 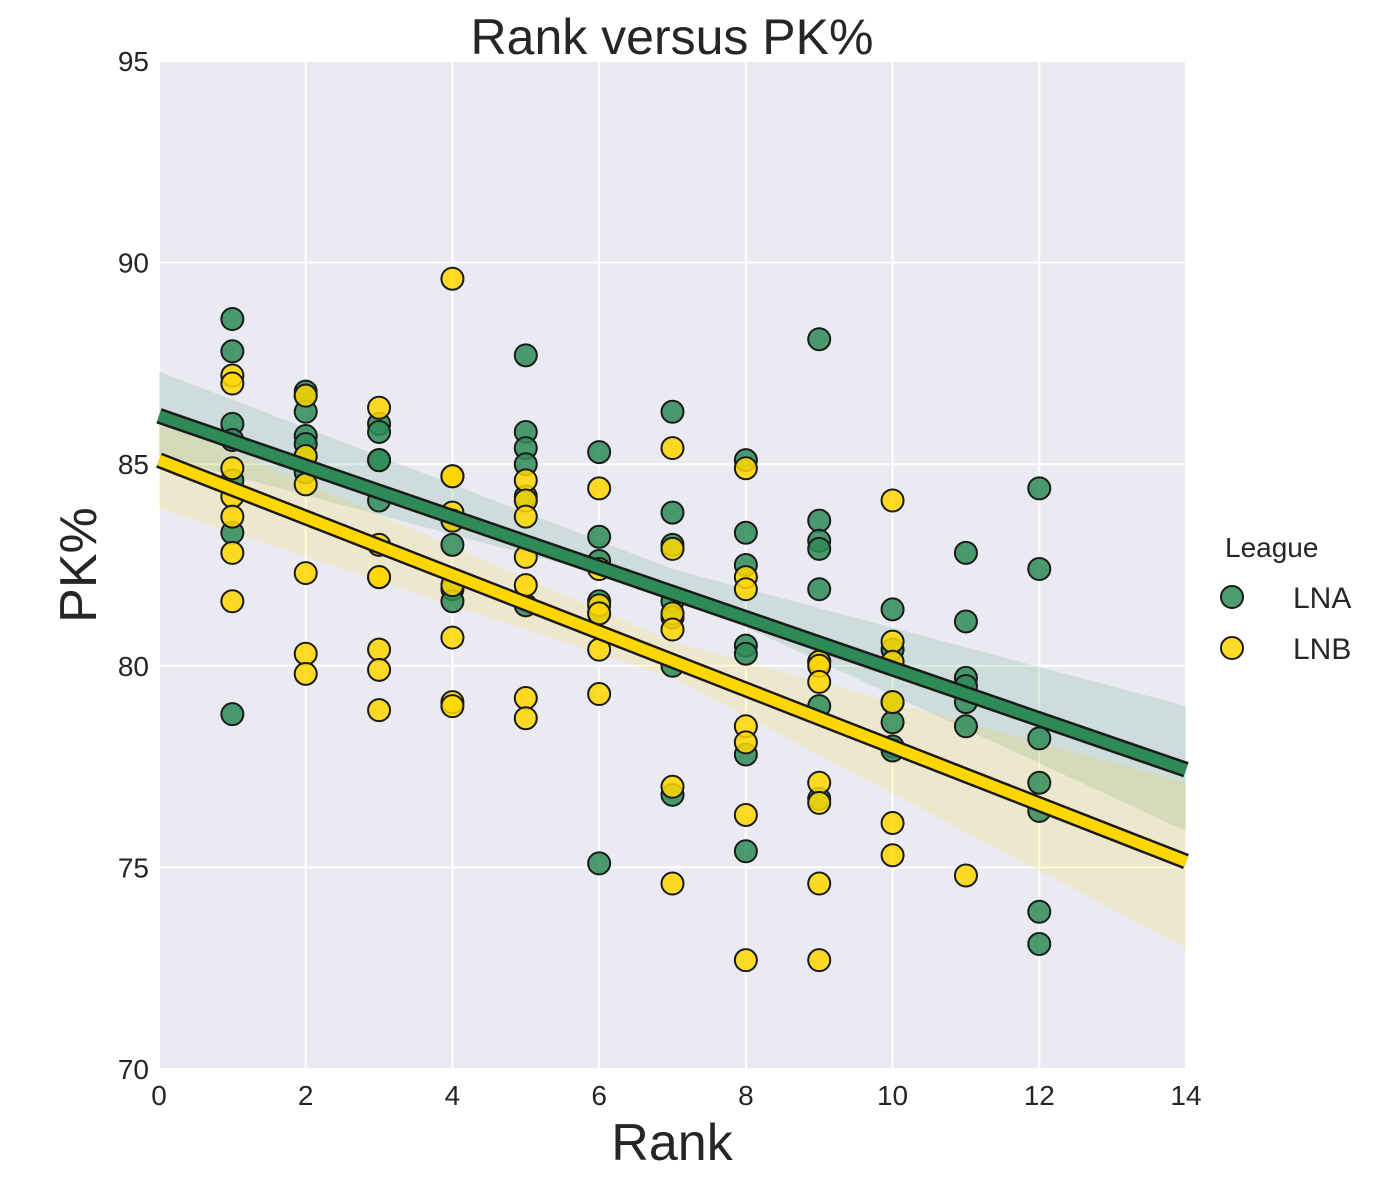 What do you see at coordinates (672, 1143) in the screenshot?
I see `x-axis-label: Rank` at bounding box center [672, 1143].